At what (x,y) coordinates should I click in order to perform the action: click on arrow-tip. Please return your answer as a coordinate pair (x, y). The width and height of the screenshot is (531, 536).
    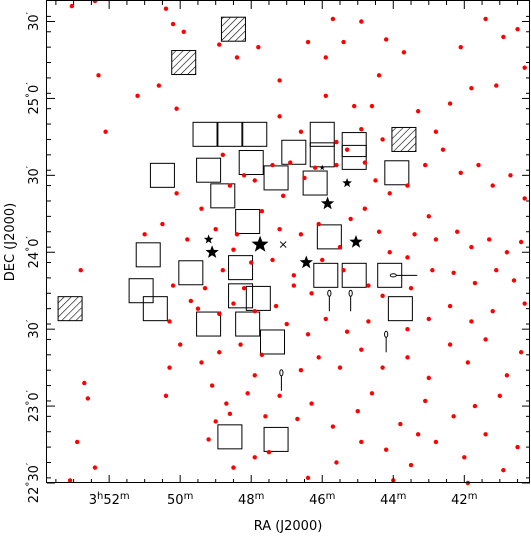
    Looking at the image, I should click on (281, 373).